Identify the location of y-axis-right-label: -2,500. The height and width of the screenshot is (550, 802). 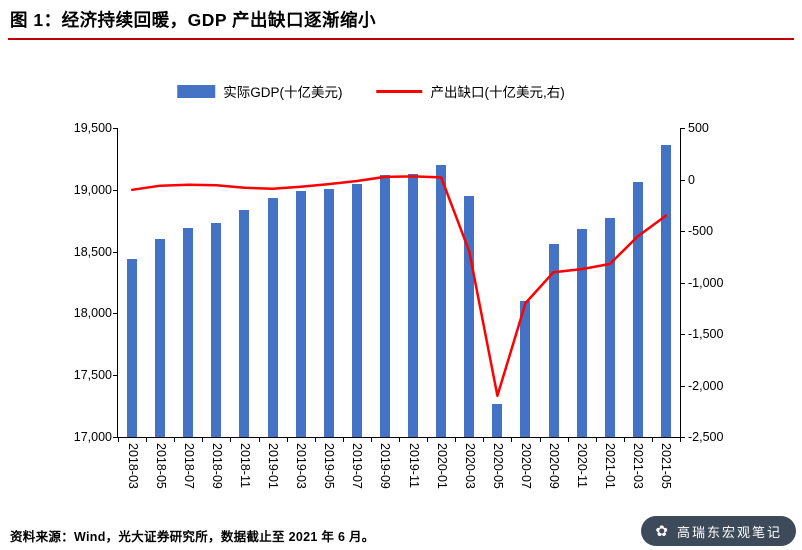
(706, 437).